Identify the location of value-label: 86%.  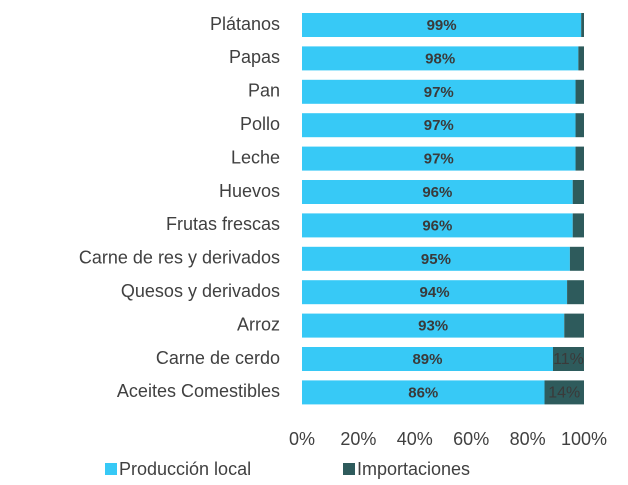
(423, 392).